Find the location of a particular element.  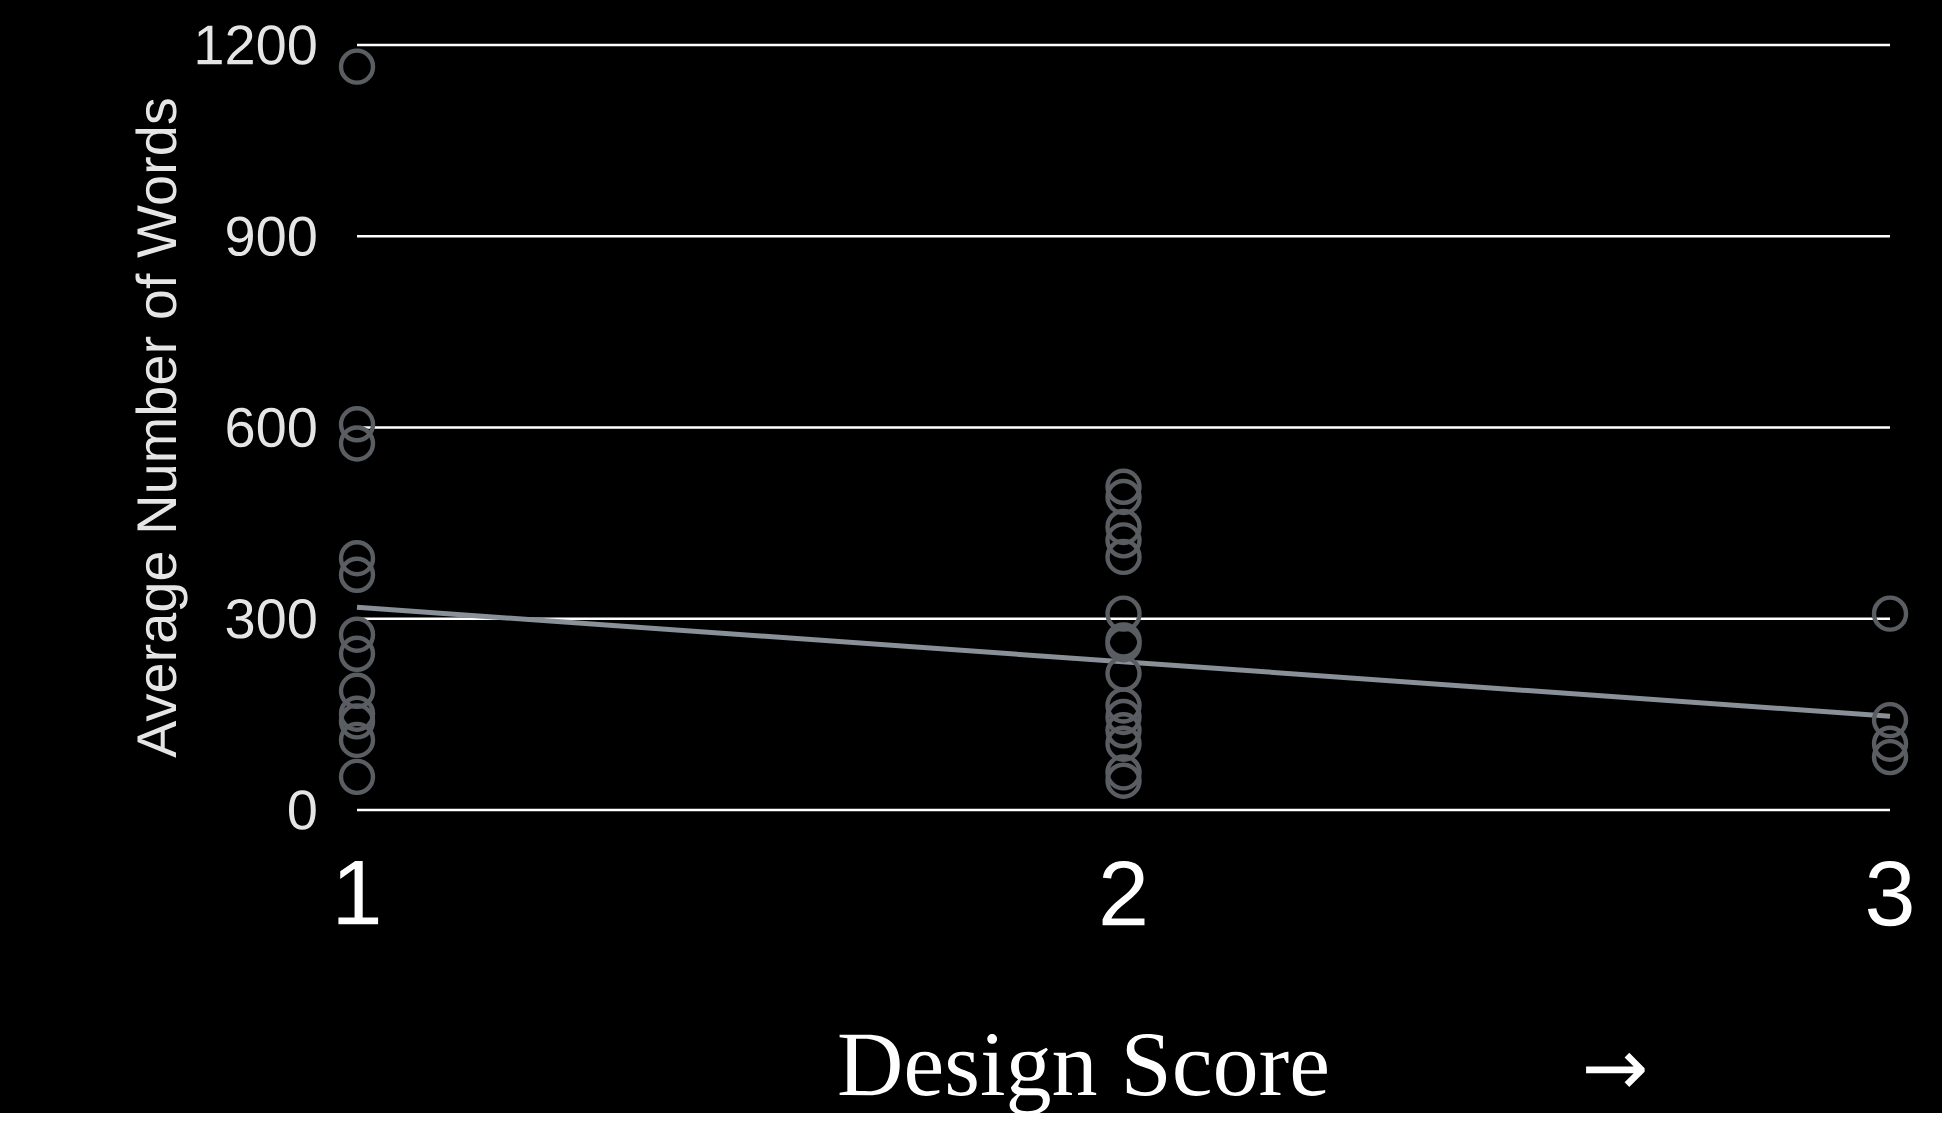

y-tick-label: 600 is located at coordinates (271, 427).